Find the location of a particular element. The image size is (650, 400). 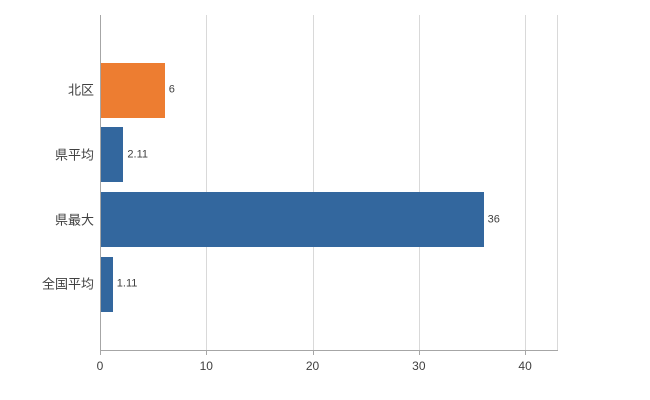

value-label: 1.11 is located at coordinates (127, 283).